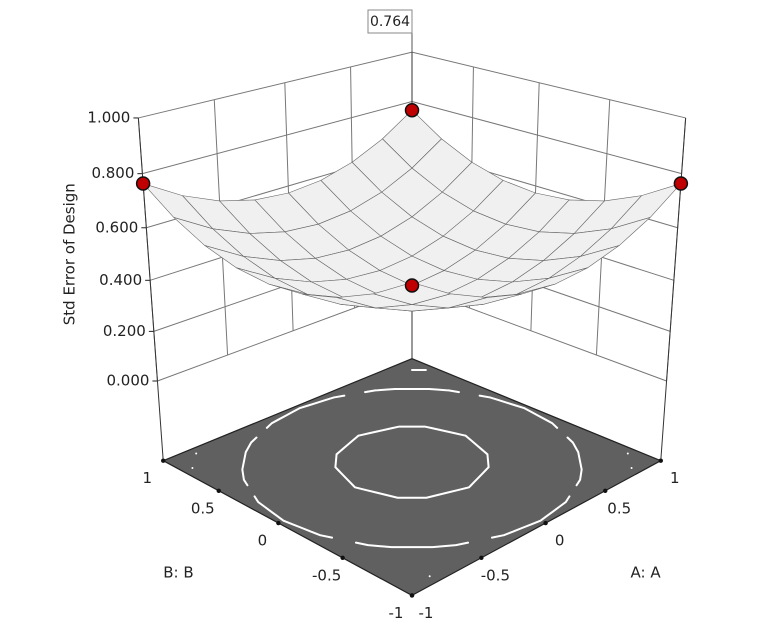 This screenshot has height=628, width=757. I want to click on z-tick-label: 0.200, so click(124, 331).